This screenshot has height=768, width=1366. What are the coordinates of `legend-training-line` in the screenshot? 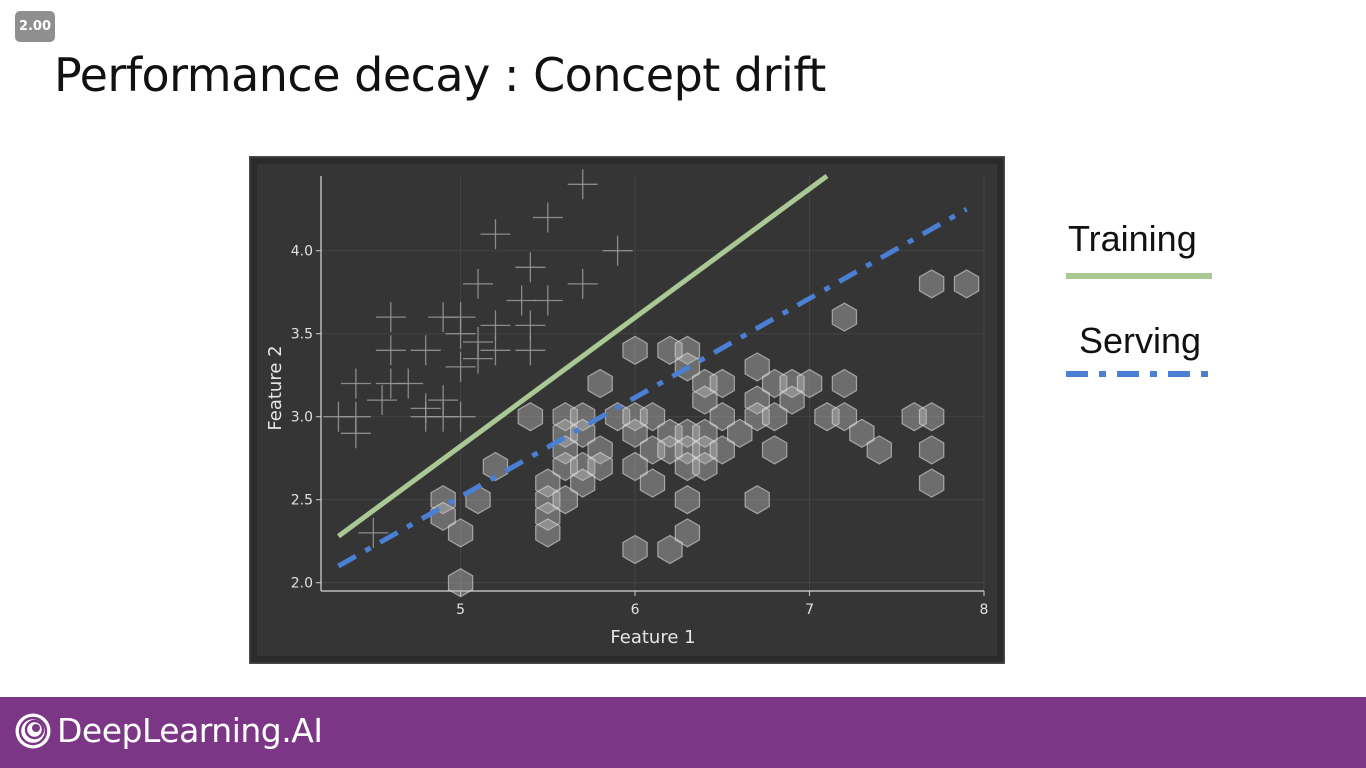 It's located at (1139, 276).